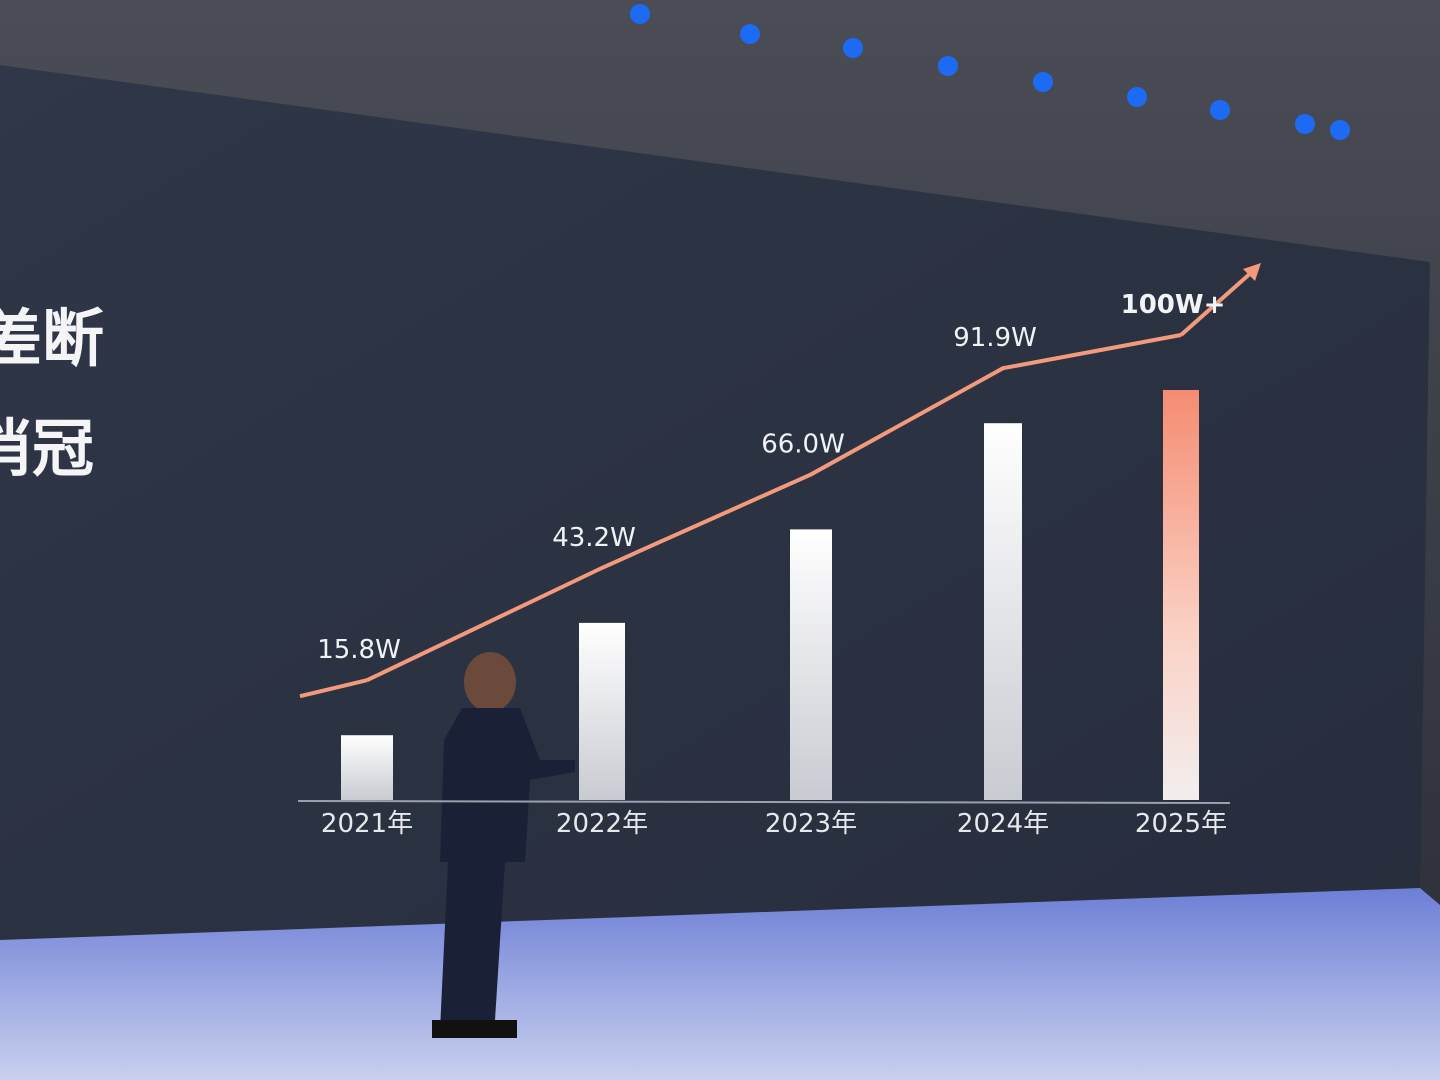 The image size is (1440, 1080). Describe the element at coordinates (1173, 305) in the screenshot. I see `value-label: 100W+` at that location.